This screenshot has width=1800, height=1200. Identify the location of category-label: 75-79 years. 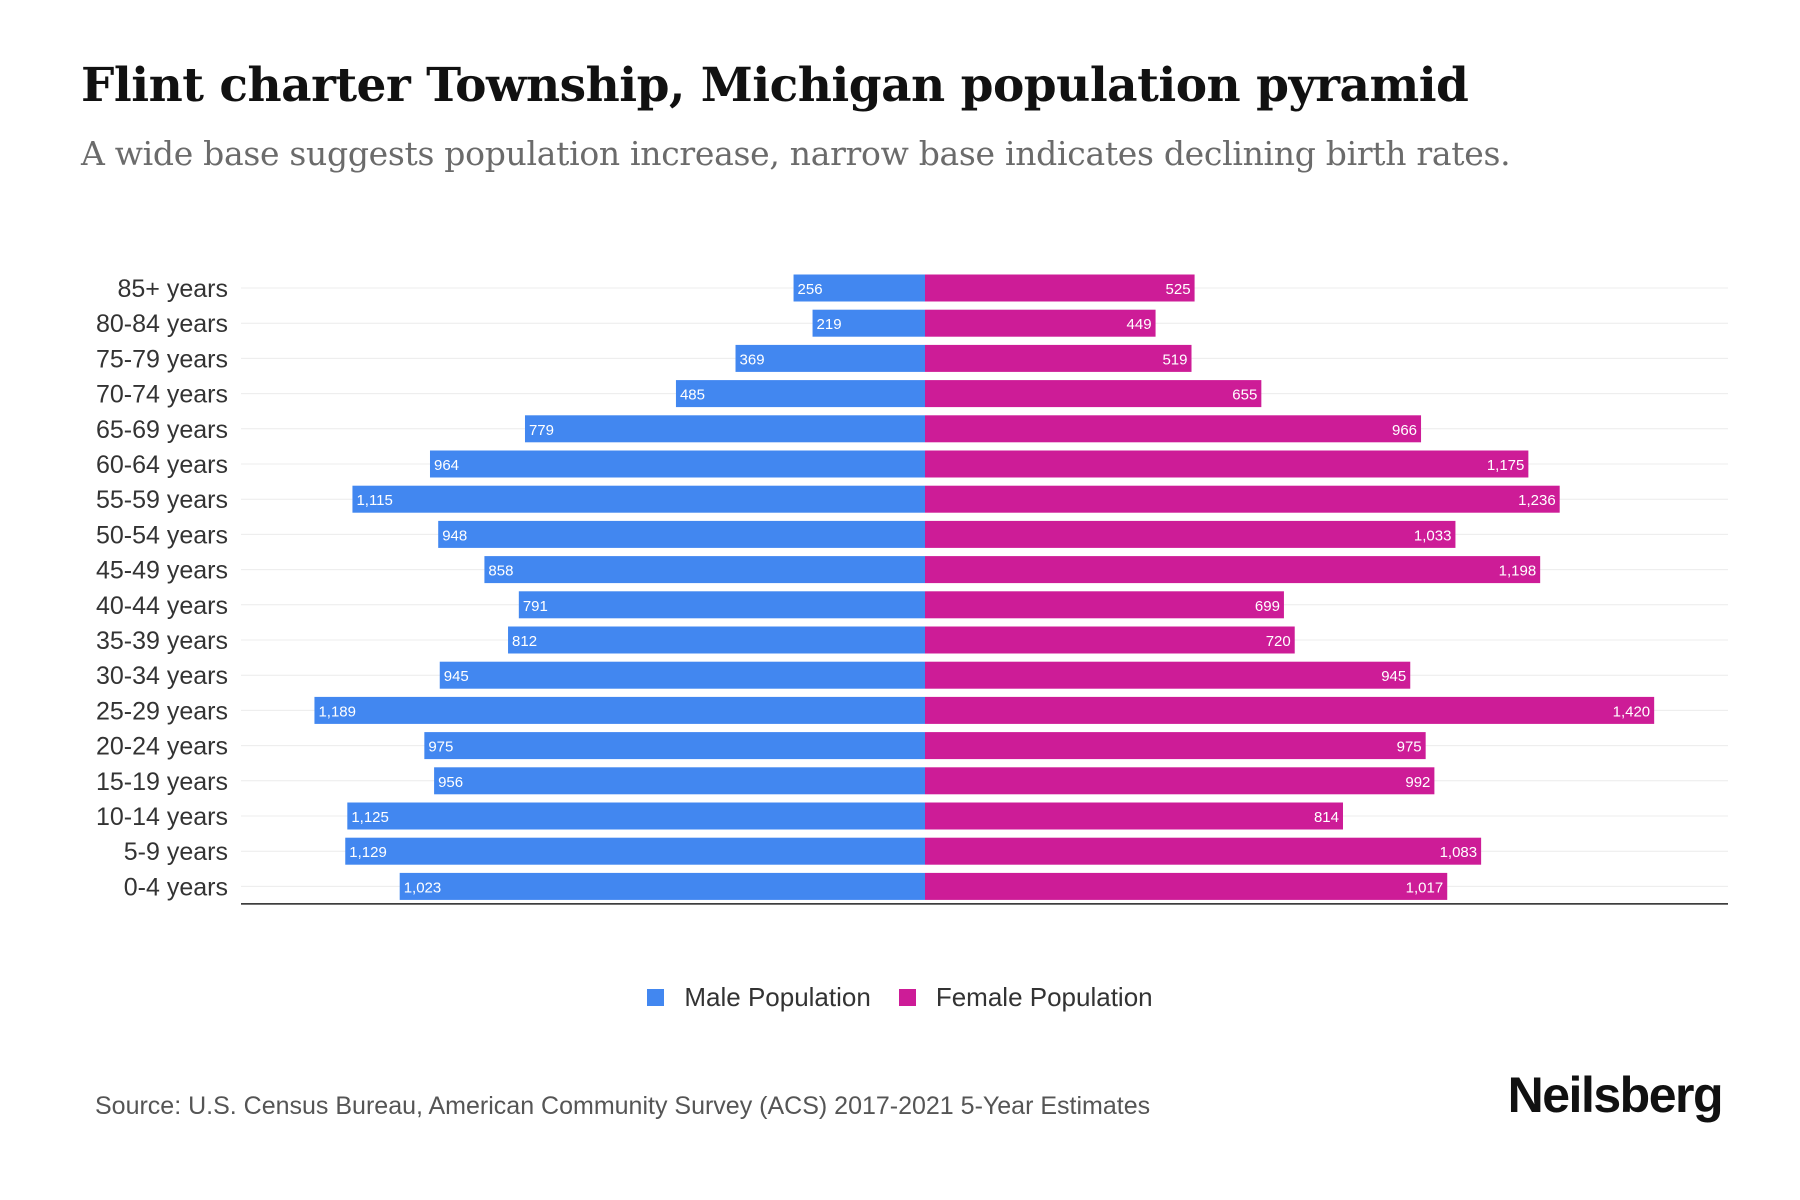
(162, 359).